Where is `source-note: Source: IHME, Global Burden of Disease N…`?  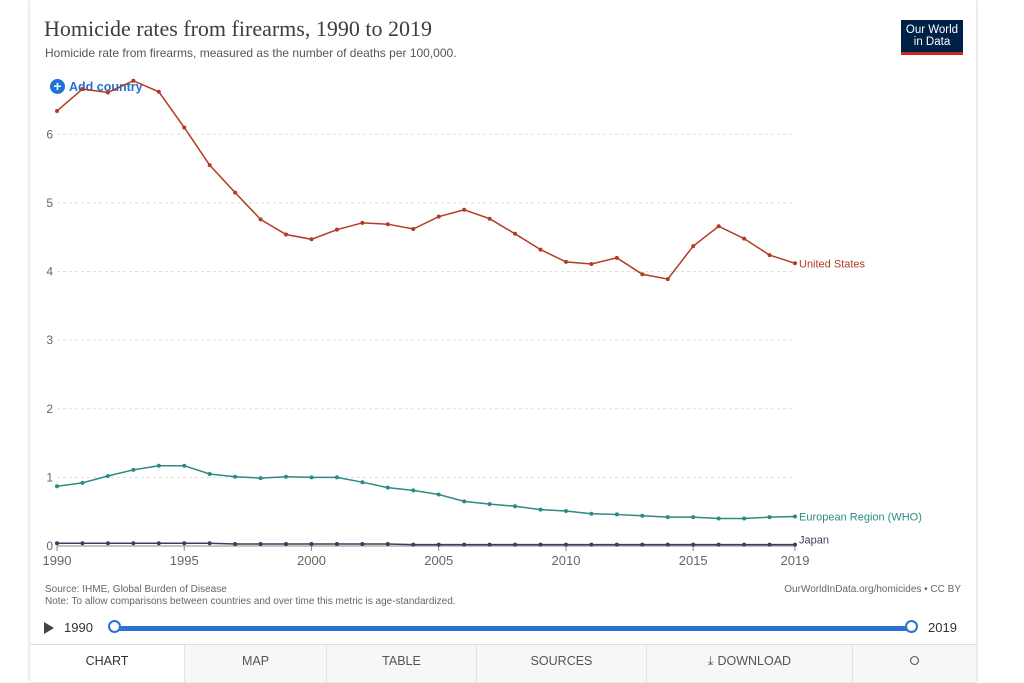 source-note: Source: IHME, Global Burden of Disease N… is located at coordinates (250, 596).